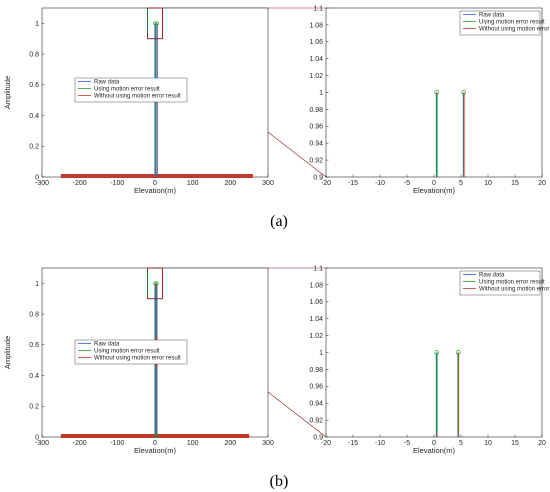 This screenshot has height=492, width=550. What do you see at coordinates (37, 177) in the screenshot?
I see `panel-a-main-ytick-label: 0` at bounding box center [37, 177].